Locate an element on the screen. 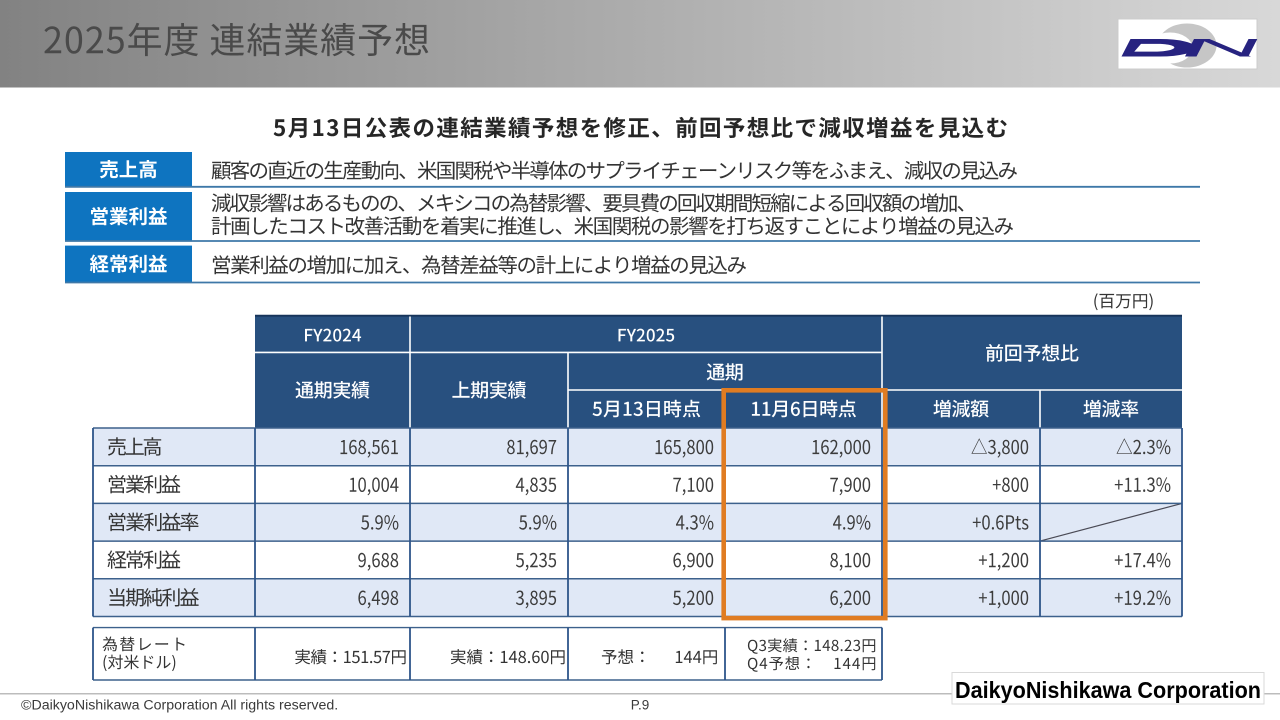  svg-text: P.9 is located at coordinates (640, 705).